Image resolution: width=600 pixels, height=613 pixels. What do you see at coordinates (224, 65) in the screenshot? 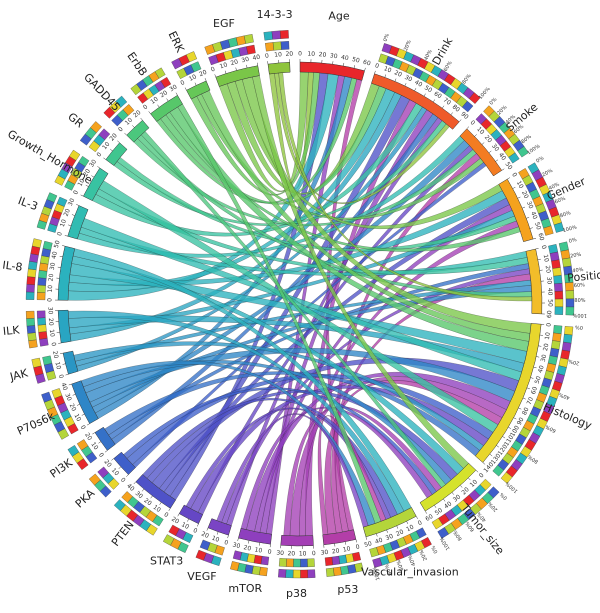
I see `tick-label-egf-10: 10` at bounding box center [224, 65].